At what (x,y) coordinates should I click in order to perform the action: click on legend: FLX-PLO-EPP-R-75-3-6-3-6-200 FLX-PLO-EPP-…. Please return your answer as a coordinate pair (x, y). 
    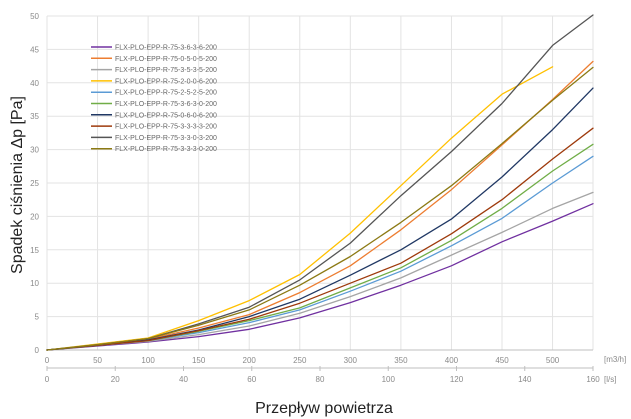
    Looking at the image, I should click on (154, 99).